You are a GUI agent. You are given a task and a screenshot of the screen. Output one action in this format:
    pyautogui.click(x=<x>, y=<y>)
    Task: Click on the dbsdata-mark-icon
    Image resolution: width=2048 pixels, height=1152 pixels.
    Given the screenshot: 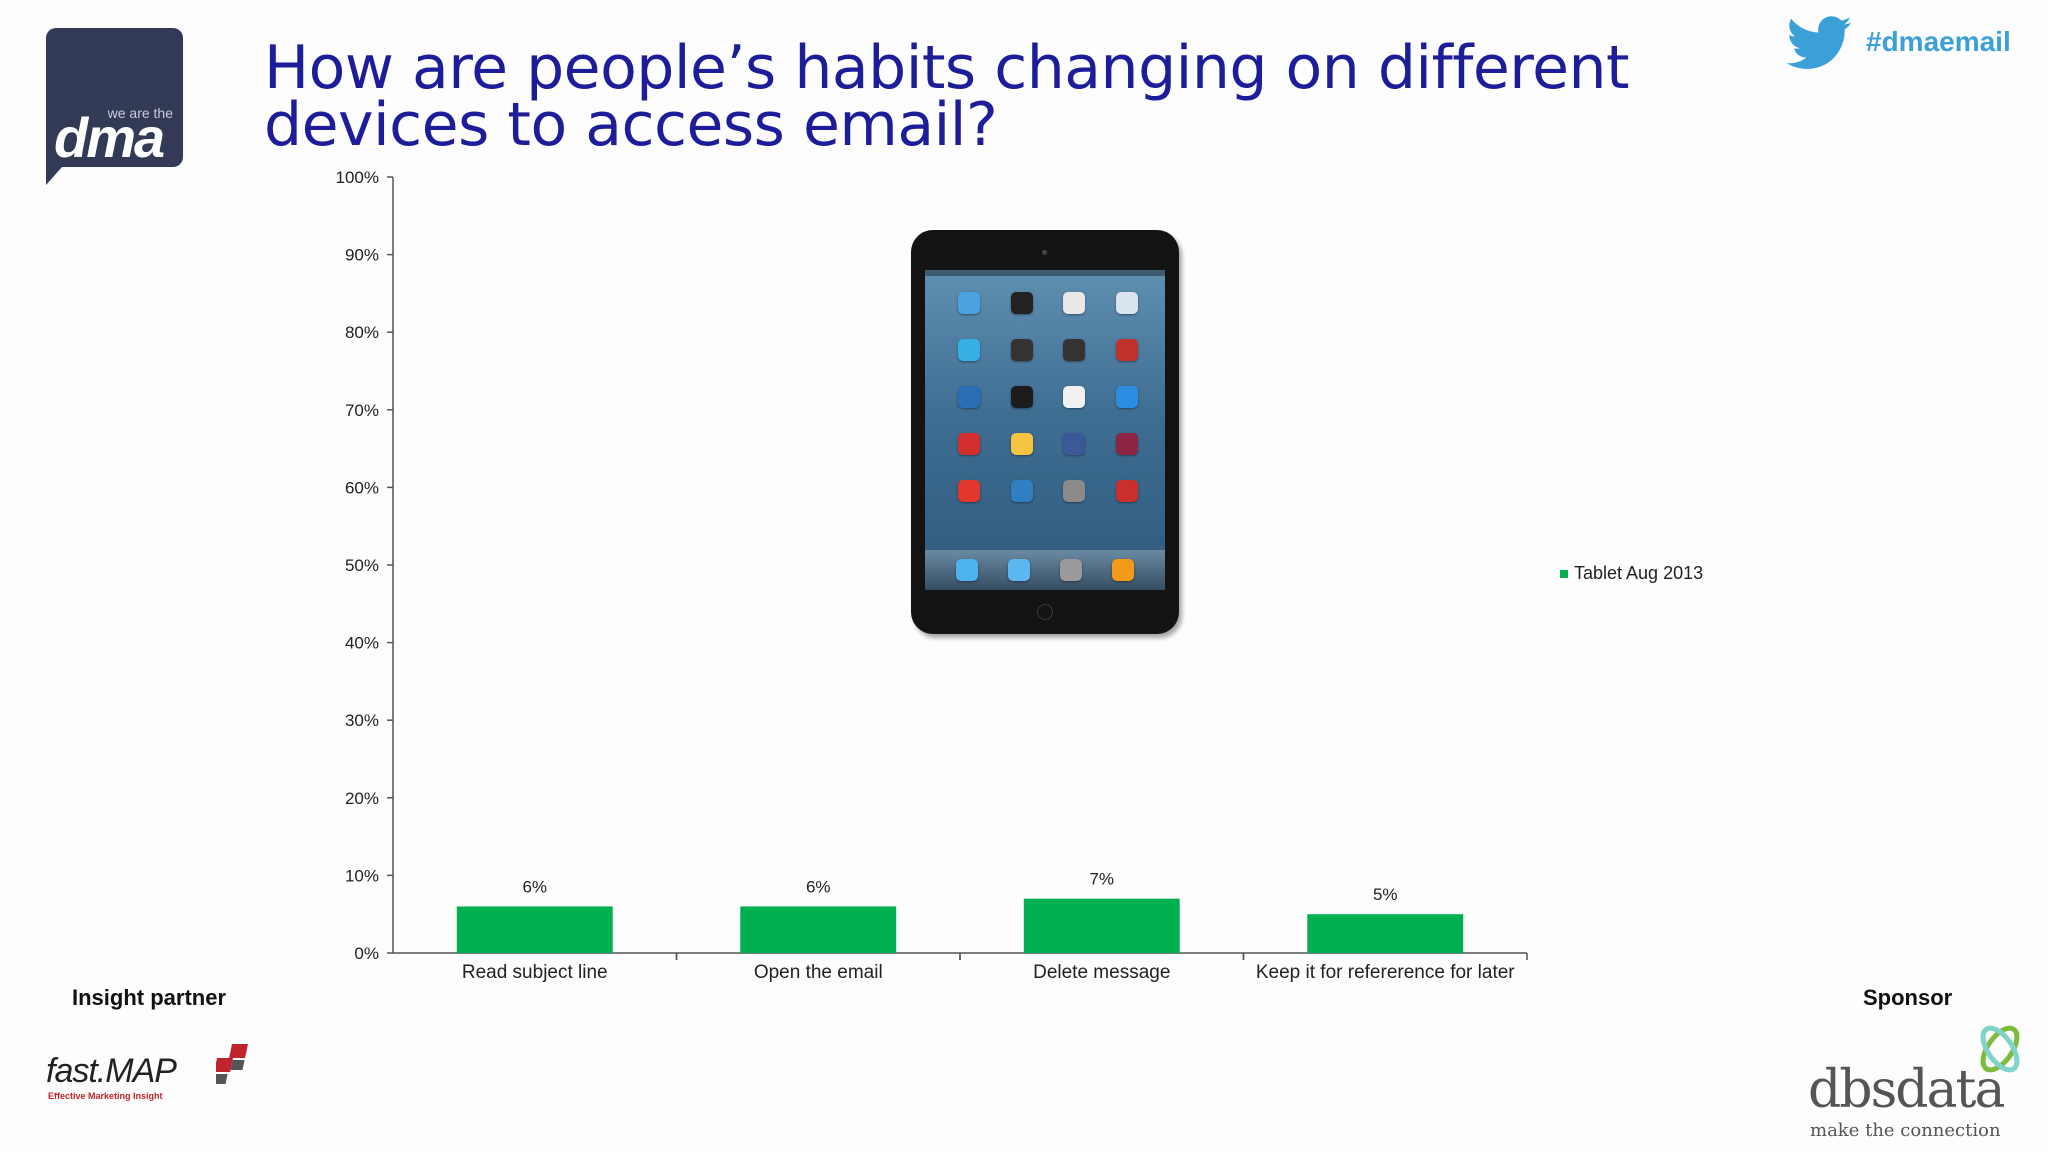 What is the action you would take?
    pyautogui.click(x=2000, y=1049)
    